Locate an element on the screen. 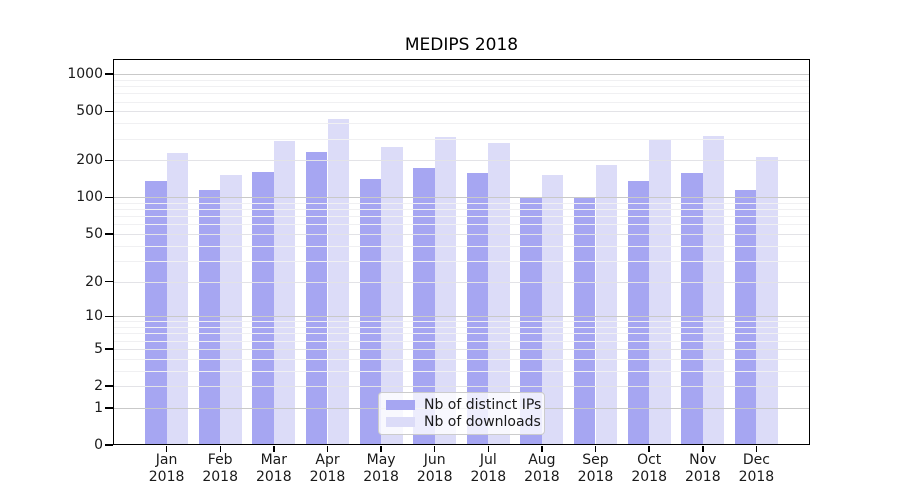 This screenshot has width=900, height=500. bar-ips-apr is located at coordinates (316, 298).